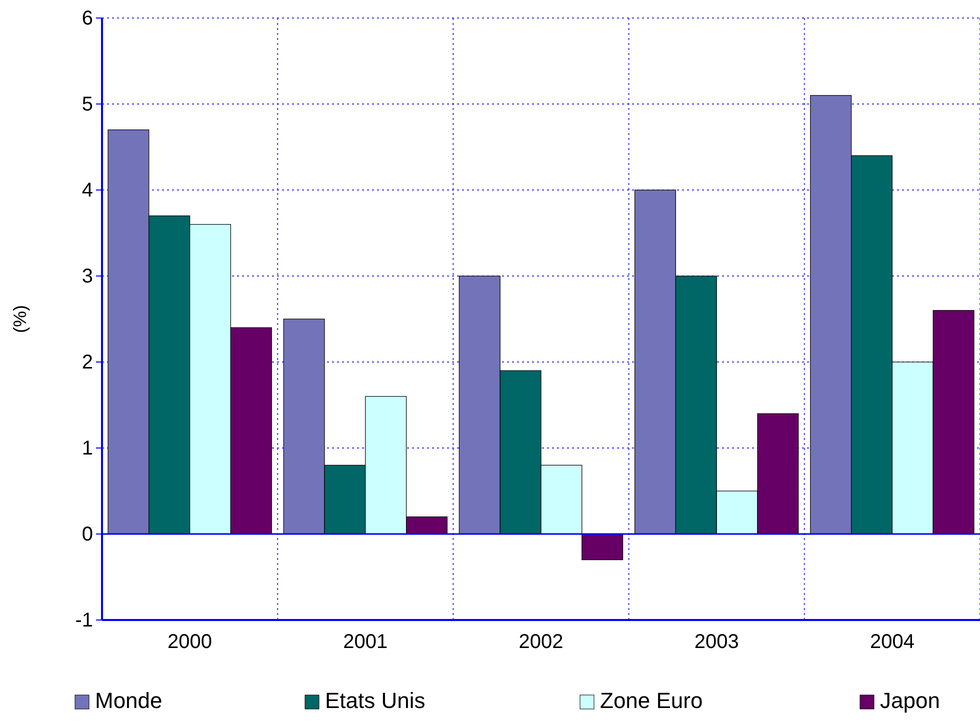 Image resolution: width=980 pixels, height=723 pixels. Describe the element at coordinates (892, 642) in the screenshot. I see `x-tick-label: 2004` at that location.